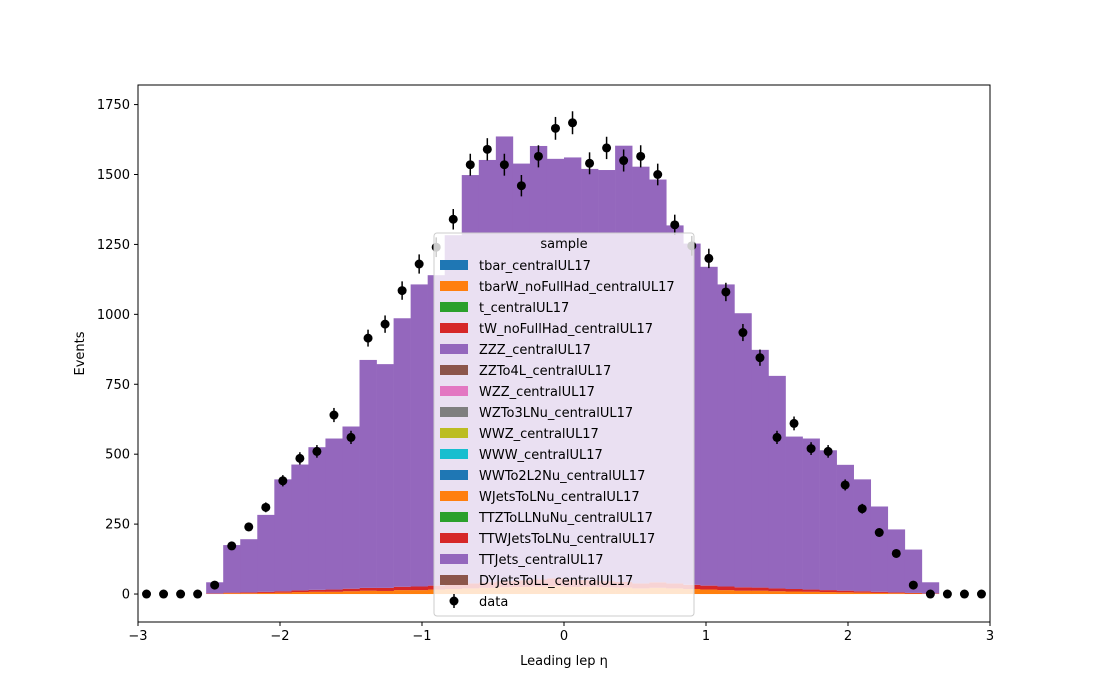 The height and width of the screenshot is (700, 1100). What do you see at coordinates (524, 308) in the screenshot?
I see `legend-label-t_centralUL17: t_centralUL17` at bounding box center [524, 308].